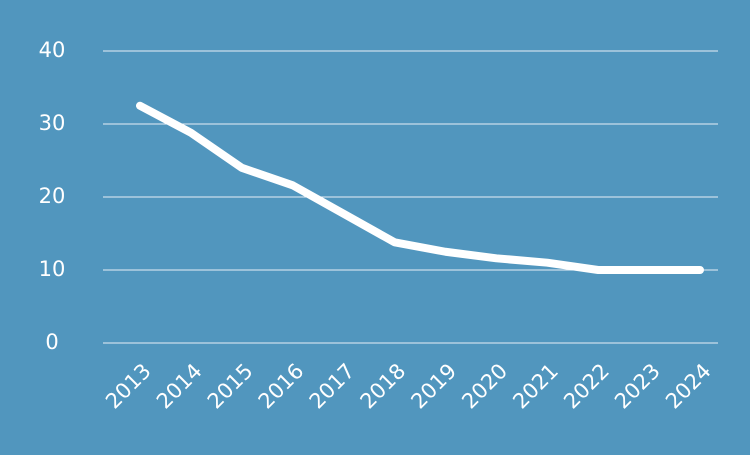 This screenshot has height=455, width=750. Describe the element at coordinates (484, 386) in the screenshot. I see `x-tick-label: 2020` at that location.